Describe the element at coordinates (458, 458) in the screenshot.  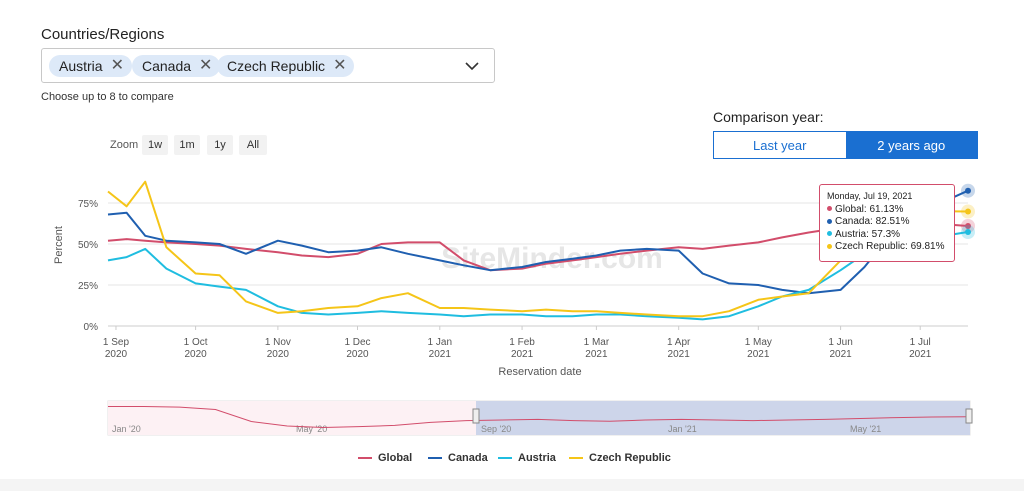
I see `legend-canada: Canada` at that location.